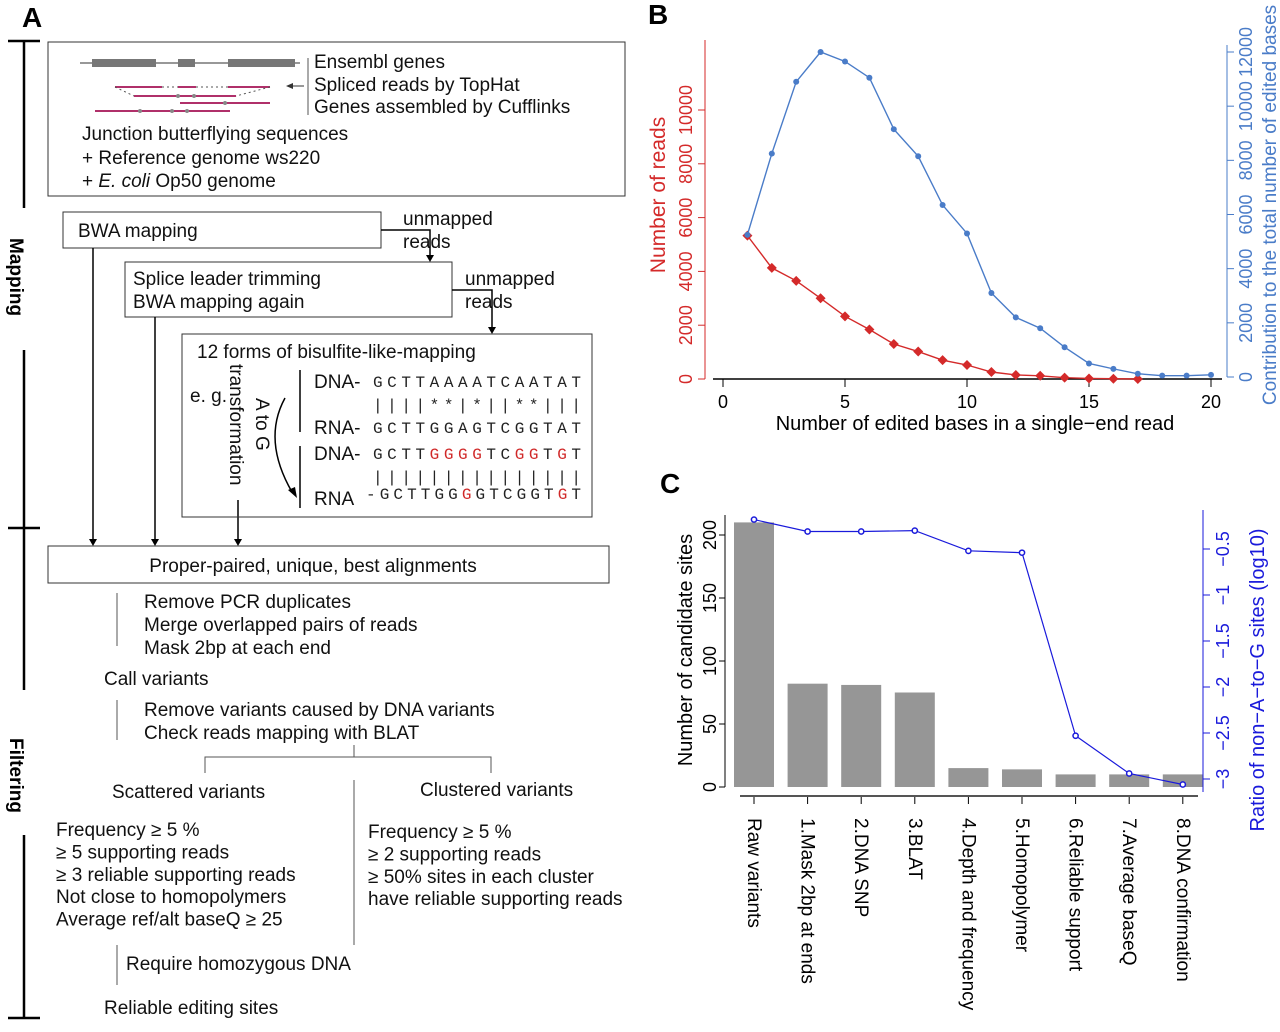  What do you see at coordinates (477, 383) in the screenshot?
I see `dna1-sequence: GCTTAAAATCAATAT` at bounding box center [477, 383].